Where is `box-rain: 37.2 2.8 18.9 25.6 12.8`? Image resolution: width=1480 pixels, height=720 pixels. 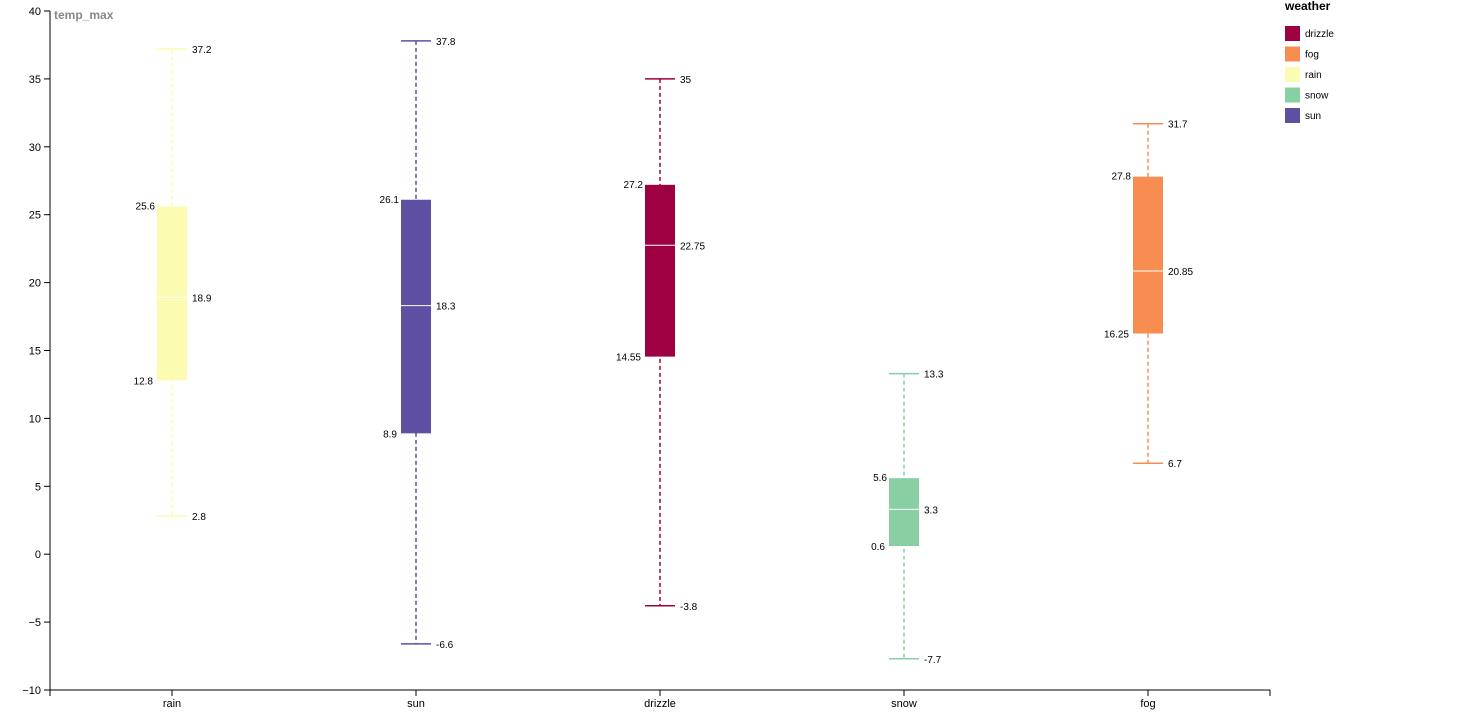 box-rain: 37.2 2.8 18.9 25.6 12.8 is located at coordinates (173, 284).